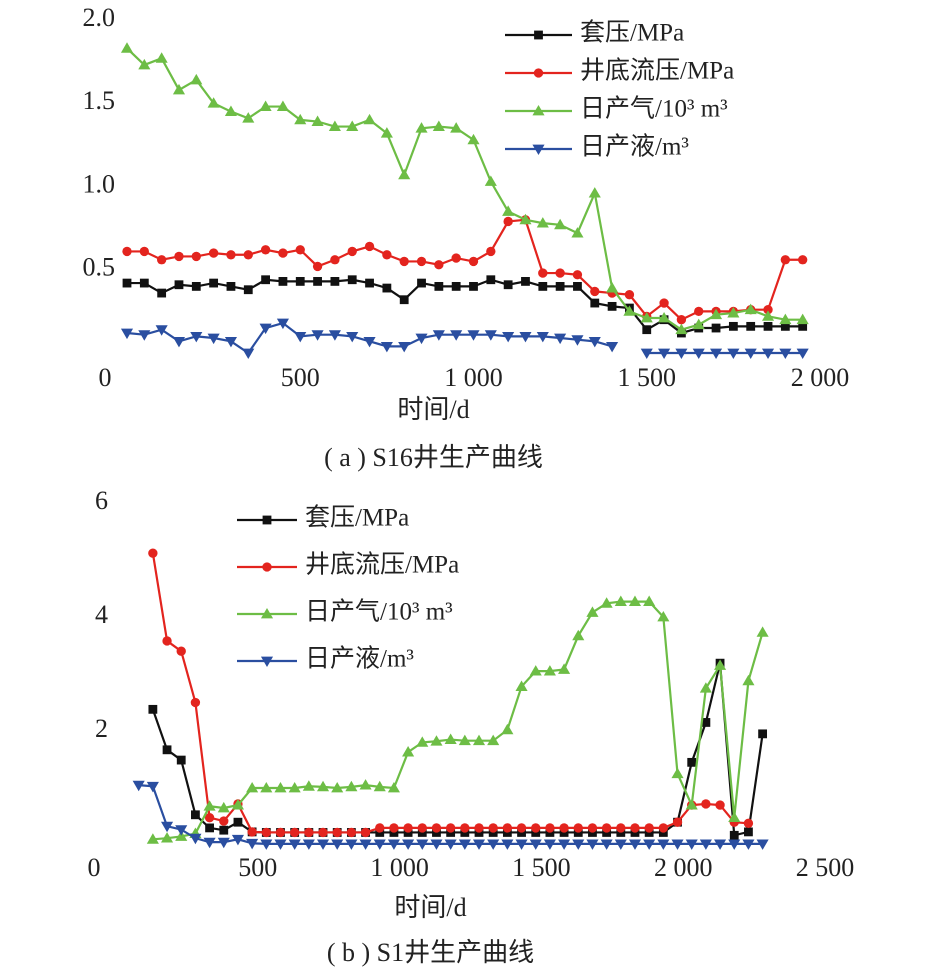 This screenshot has width=945, height=973. Describe the element at coordinates (300, 377) in the screenshot. I see `x-tick-label: 500` at that location.